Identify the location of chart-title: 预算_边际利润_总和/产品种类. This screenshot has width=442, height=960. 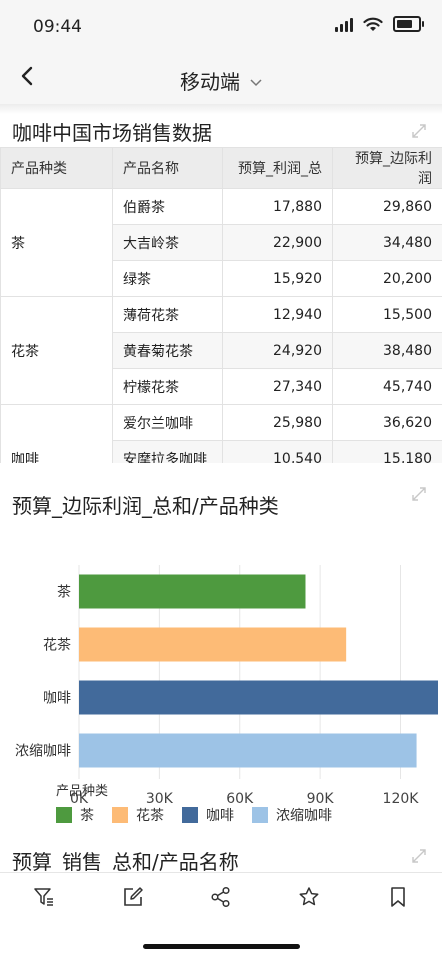
(145, 506).